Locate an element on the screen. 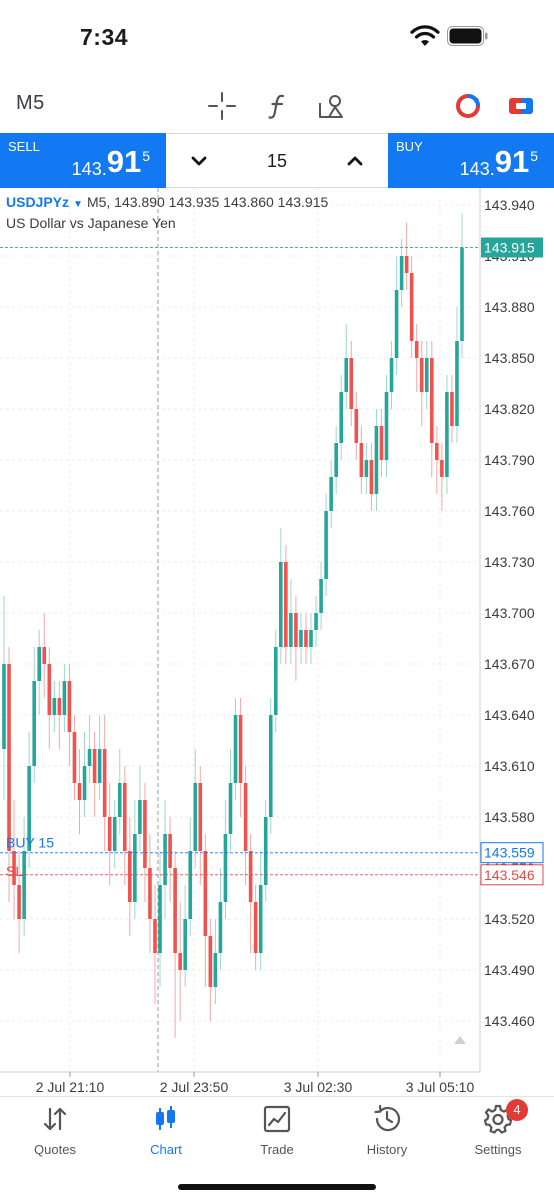 Image resolution: width=554 pixels, height=1200 pixels. buy-price-small: 143. is located at coordinates (477, 169).